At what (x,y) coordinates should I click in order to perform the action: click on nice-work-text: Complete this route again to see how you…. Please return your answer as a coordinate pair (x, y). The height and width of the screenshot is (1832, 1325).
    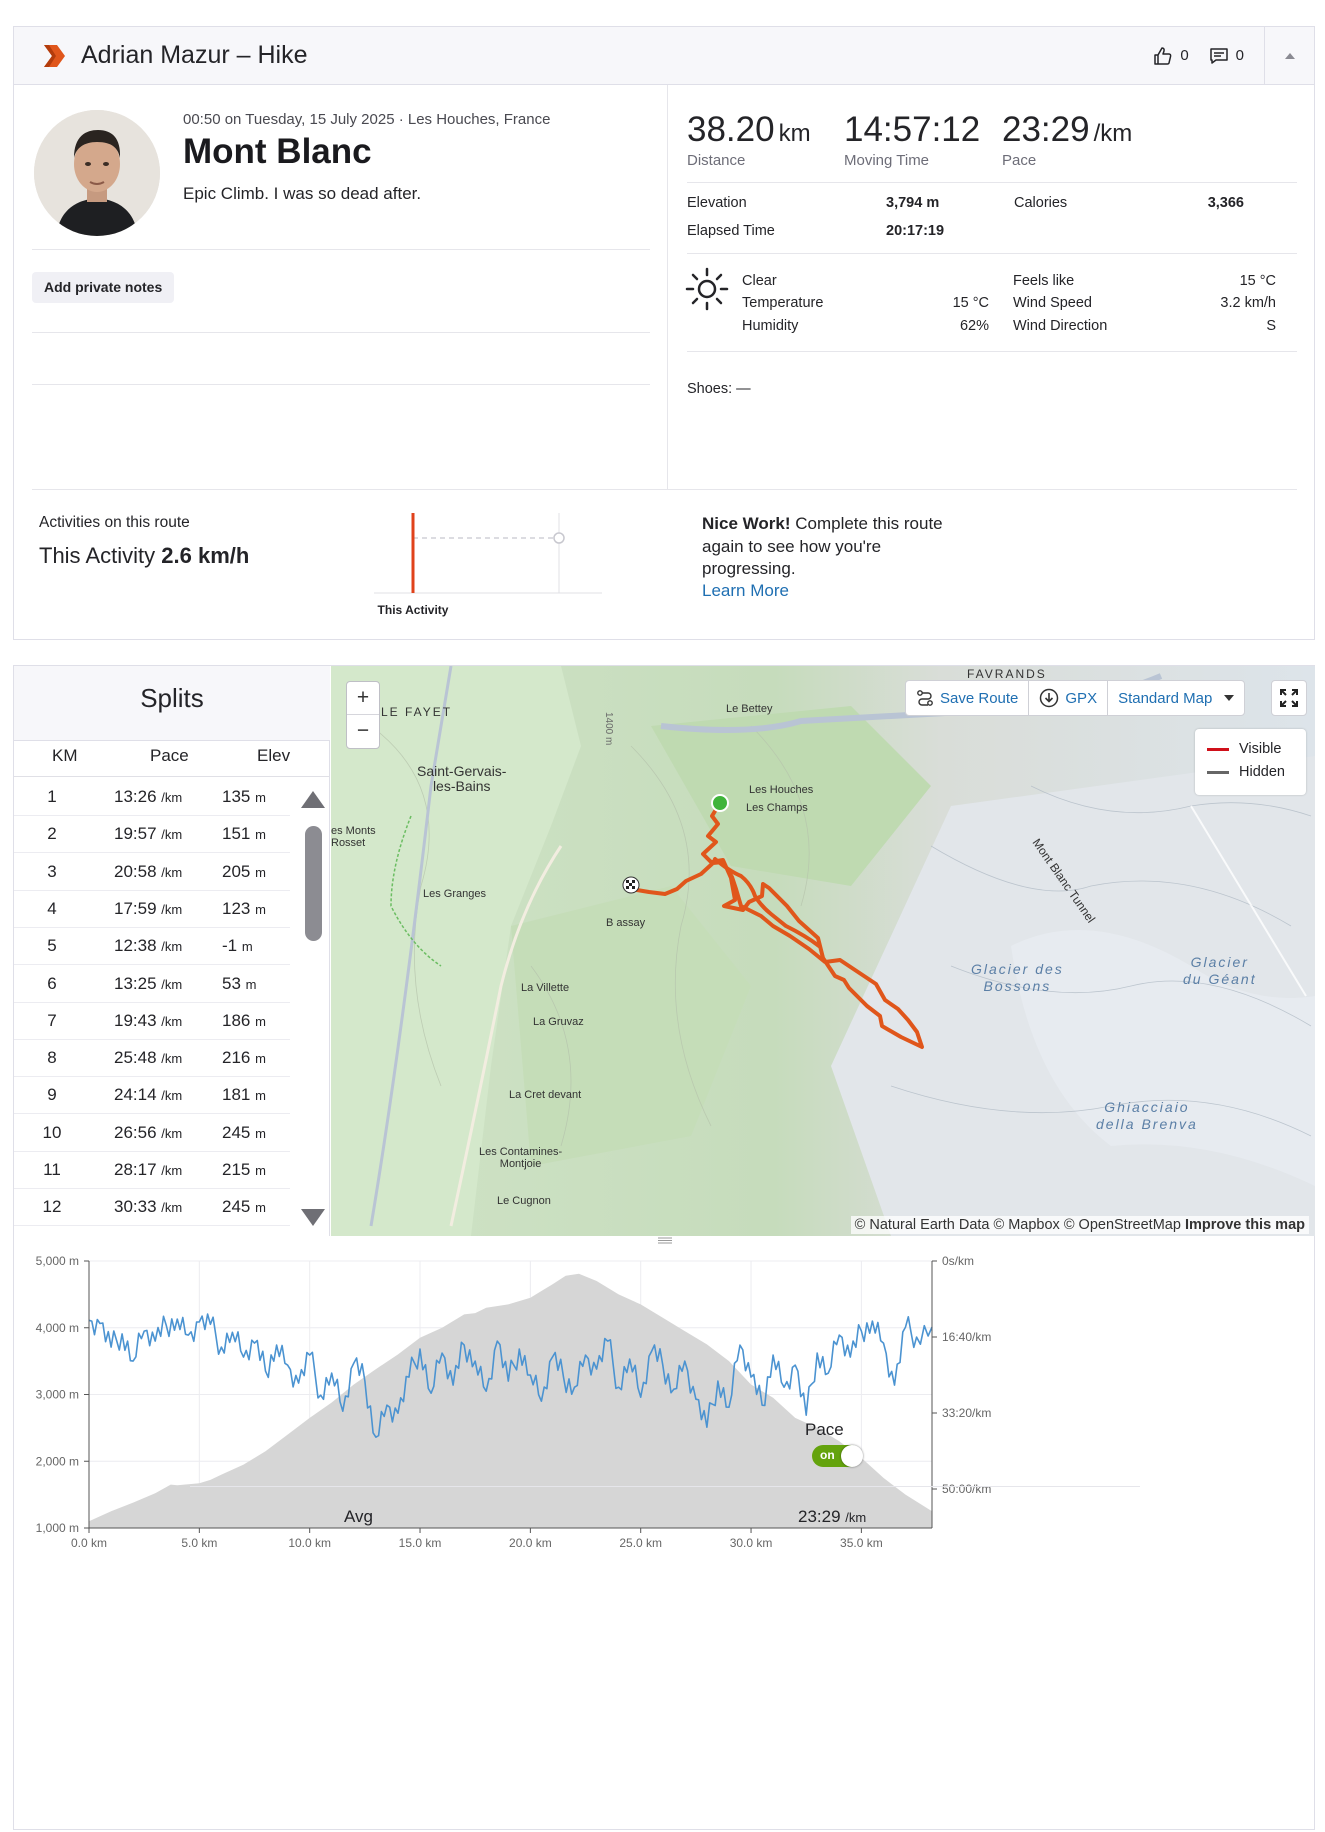
    Looking at the image, I should click on (822, 546).